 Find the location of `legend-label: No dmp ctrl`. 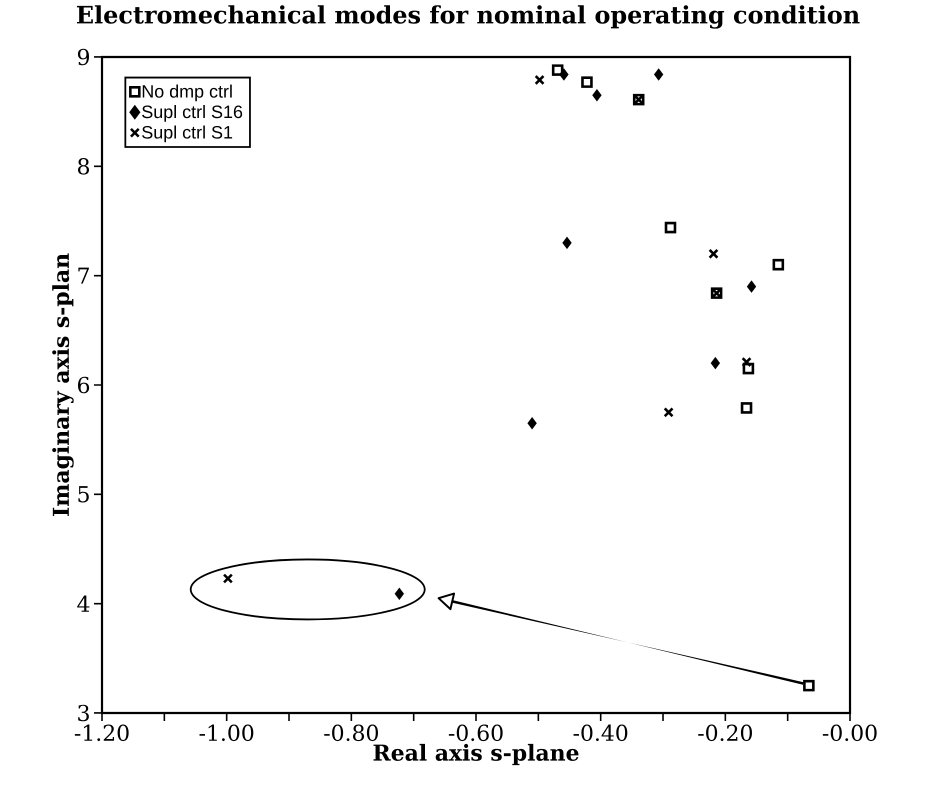

legend-label: No dmp ctrl is located at coordinates (187, 93).